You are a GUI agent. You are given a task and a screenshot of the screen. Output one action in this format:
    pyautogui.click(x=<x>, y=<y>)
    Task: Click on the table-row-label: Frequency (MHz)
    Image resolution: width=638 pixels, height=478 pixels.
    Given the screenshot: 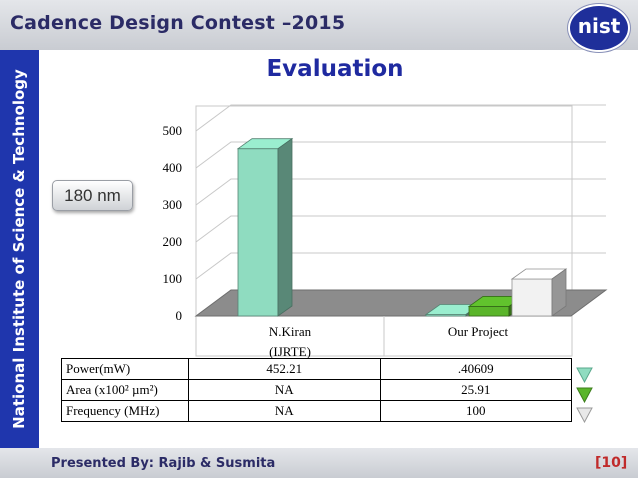 What is the action you would take?
    pyautogui.click(x=125, y=411)
    